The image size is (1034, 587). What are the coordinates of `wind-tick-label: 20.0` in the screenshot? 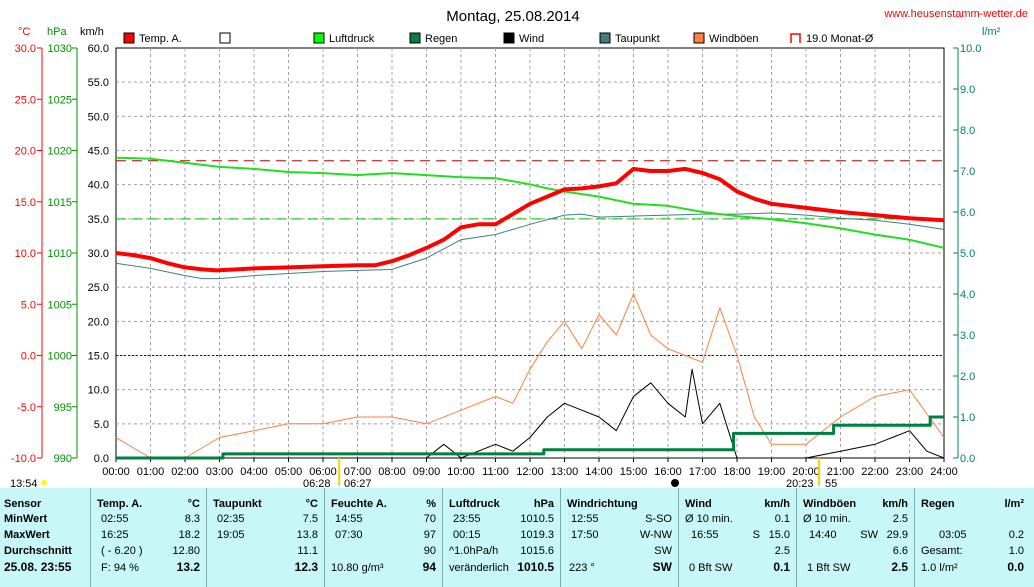 It's located at (98, 322).